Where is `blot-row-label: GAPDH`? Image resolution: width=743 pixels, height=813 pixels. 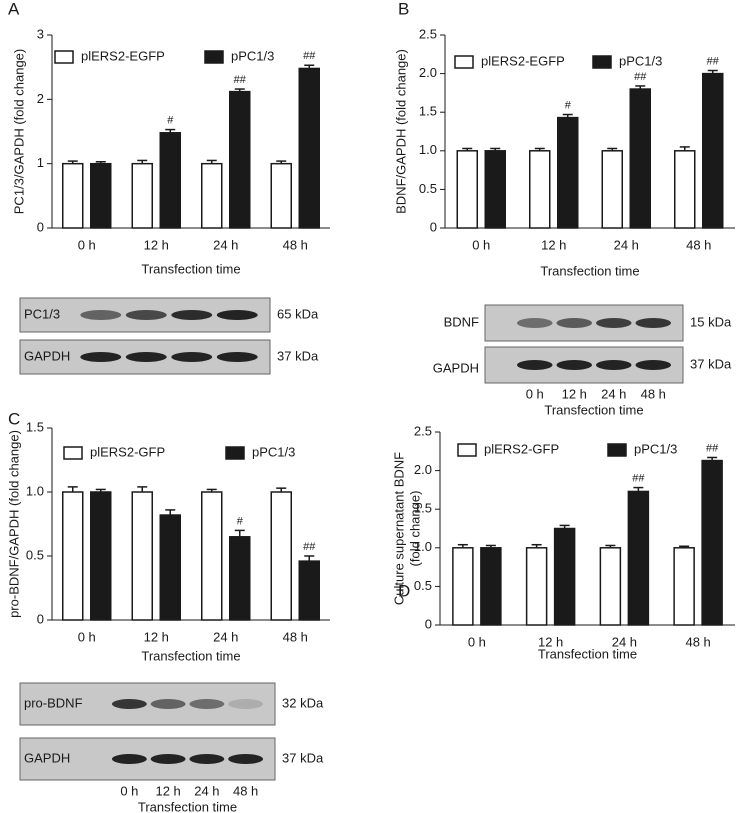
blot-row-label: GAPDH is located at coordinates (47, 355).